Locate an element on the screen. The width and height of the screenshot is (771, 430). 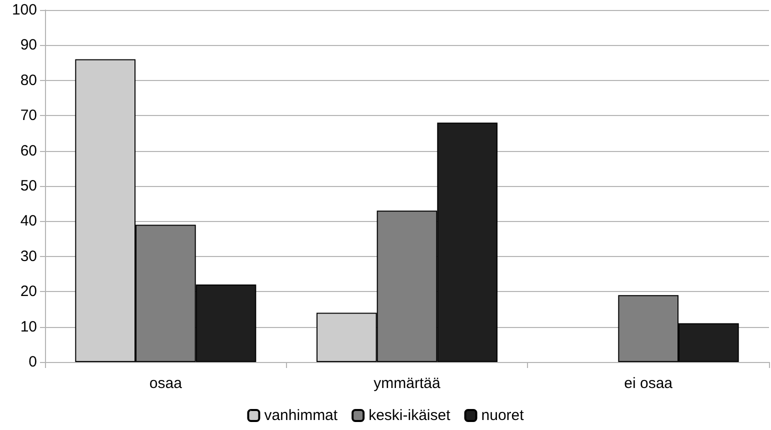
legend-label: nuoret is located at coordinates (503, 415).